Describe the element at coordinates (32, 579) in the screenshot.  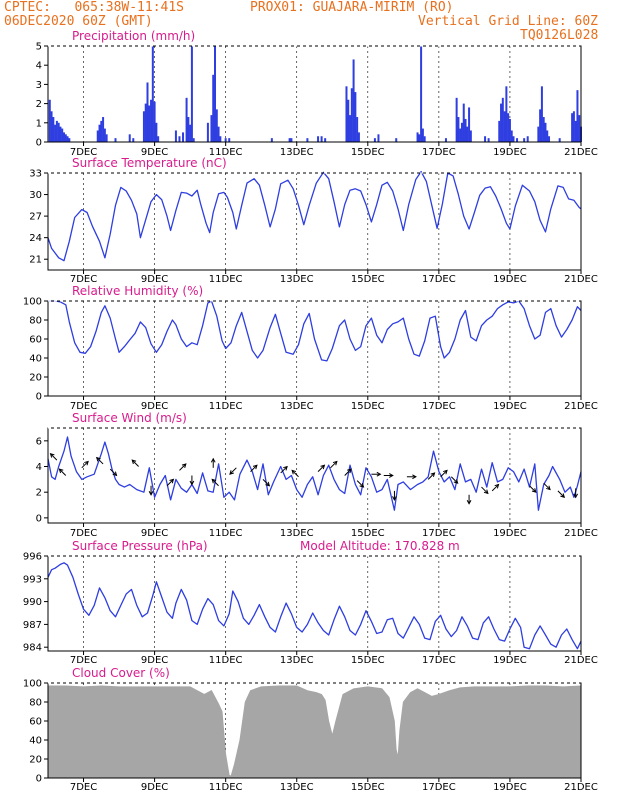
I see `pressure-ytick-label: 993` at that location.